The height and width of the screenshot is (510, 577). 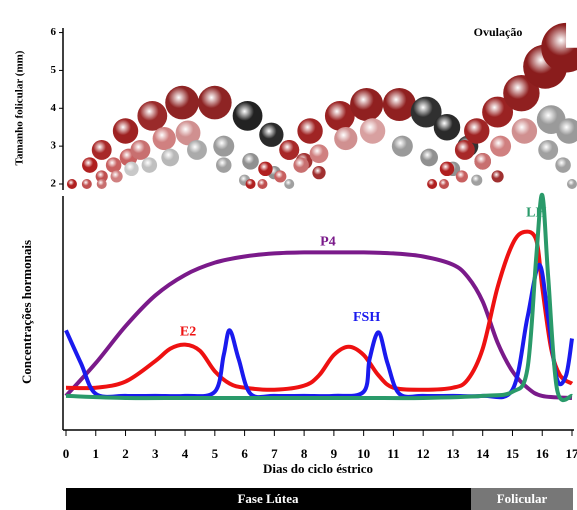 I want to click on phase-label: Folicular, so click(x=522, y=498).